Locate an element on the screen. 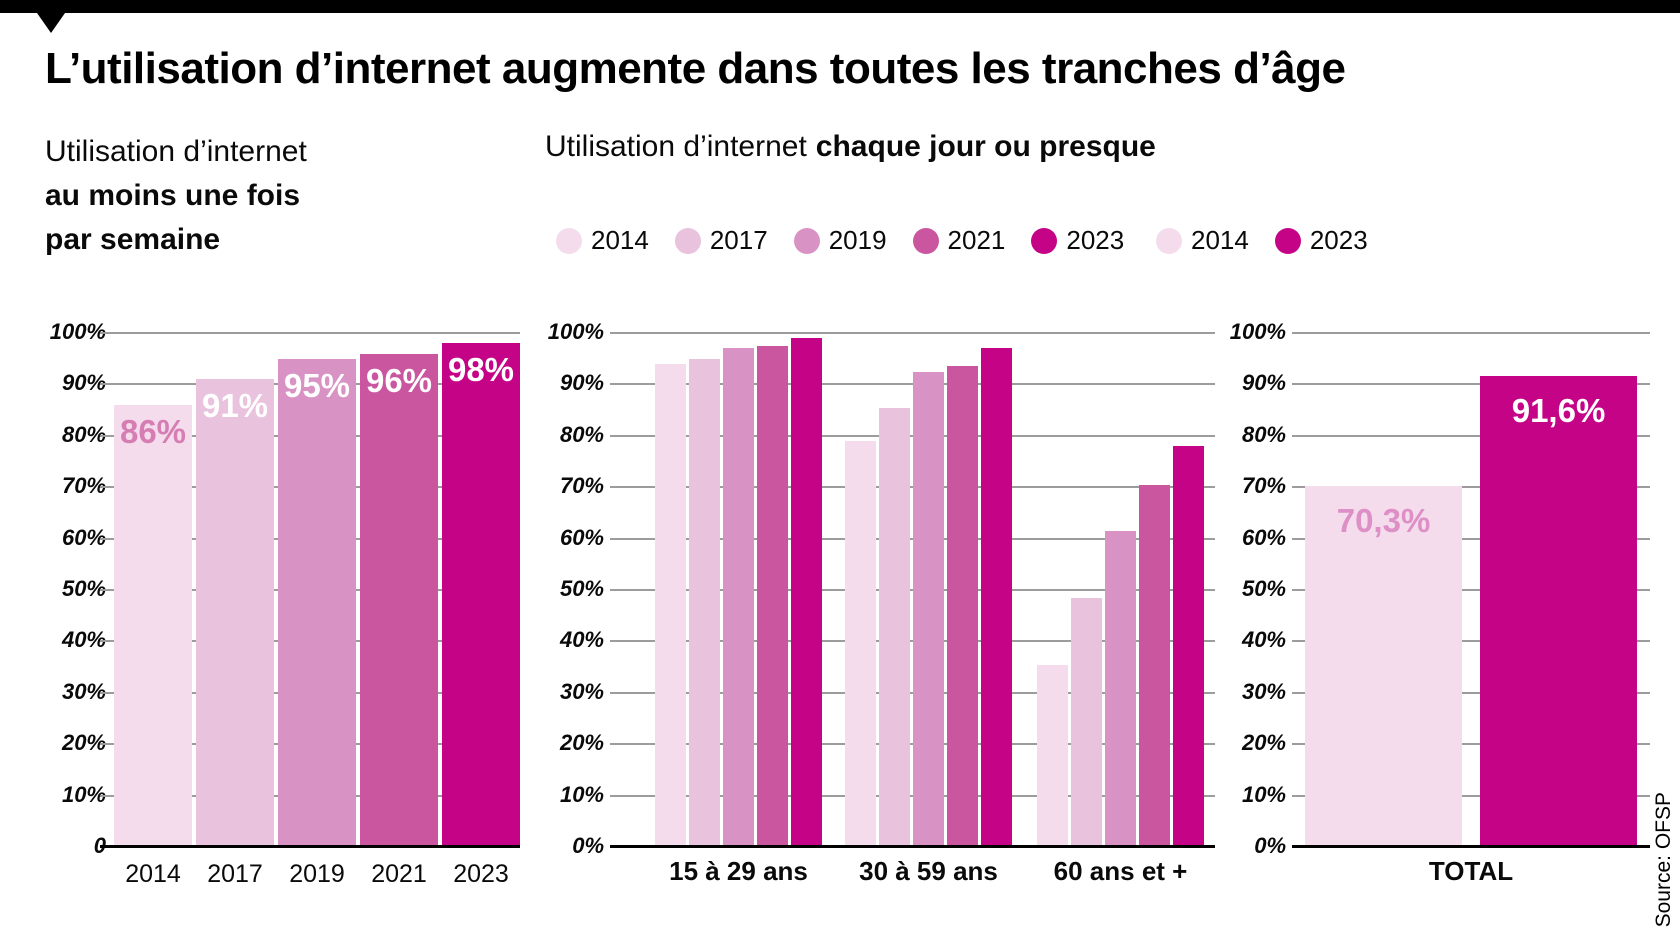  weekly-ytick-90: 90% is located at coordinates (83, 382).